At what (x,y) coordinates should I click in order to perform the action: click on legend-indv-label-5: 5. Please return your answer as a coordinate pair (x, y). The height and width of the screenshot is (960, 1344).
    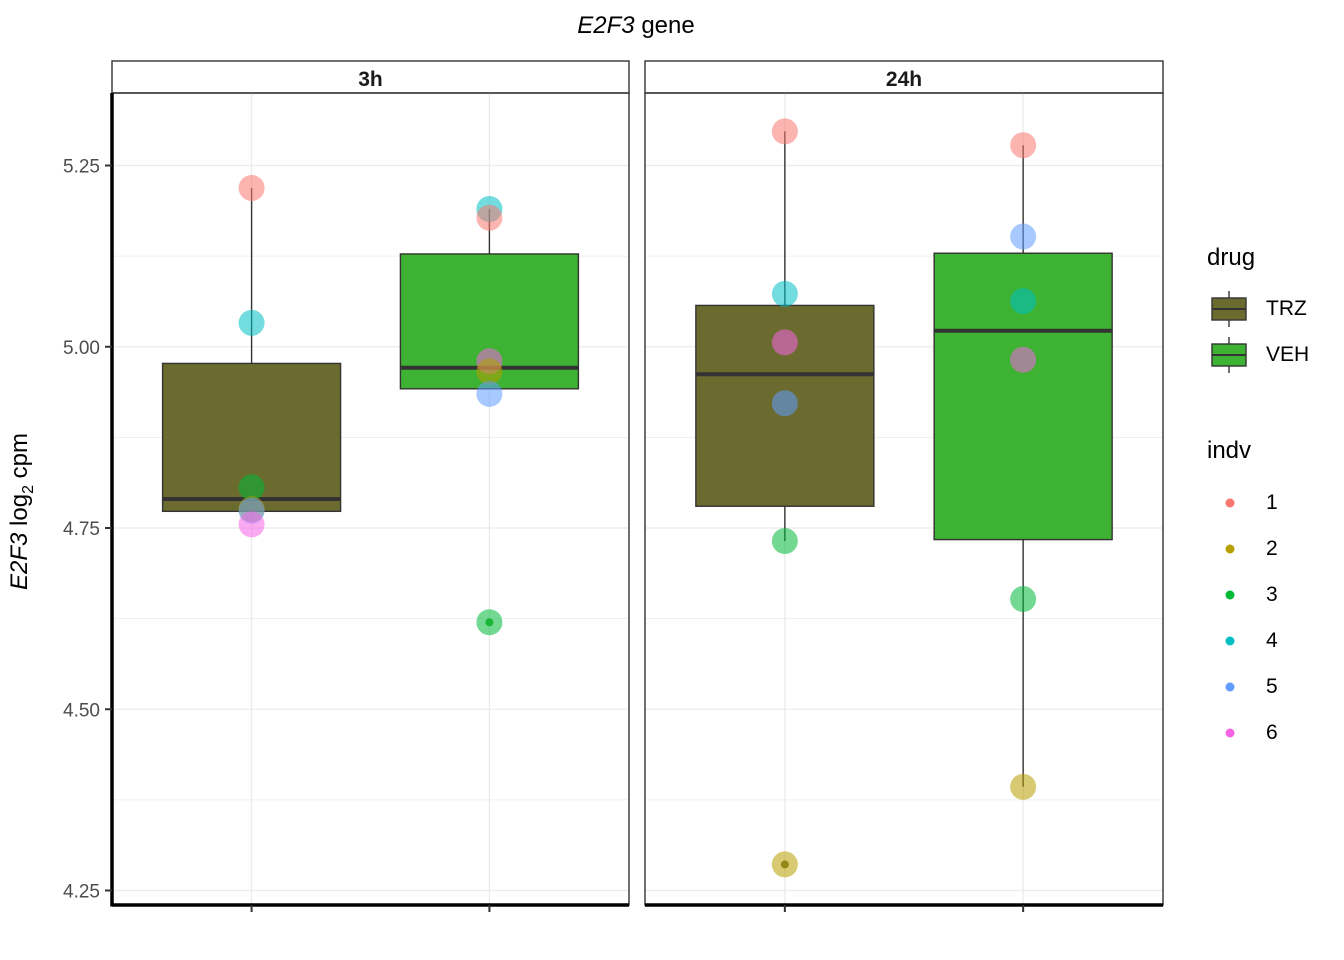
    Looking at the image, I should click on (1272, 686).